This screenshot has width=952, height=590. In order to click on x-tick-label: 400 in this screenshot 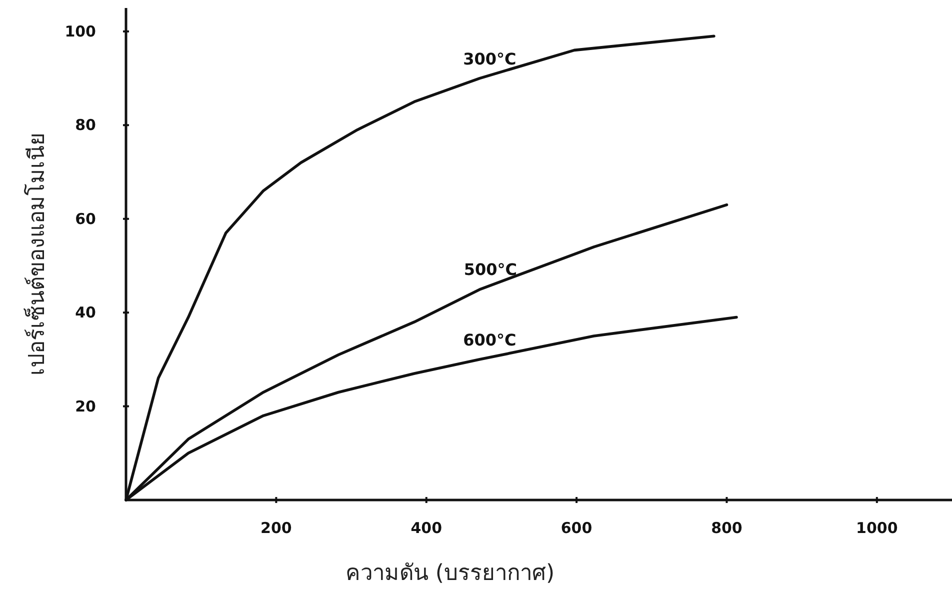, I will do `click(426, 528)`.